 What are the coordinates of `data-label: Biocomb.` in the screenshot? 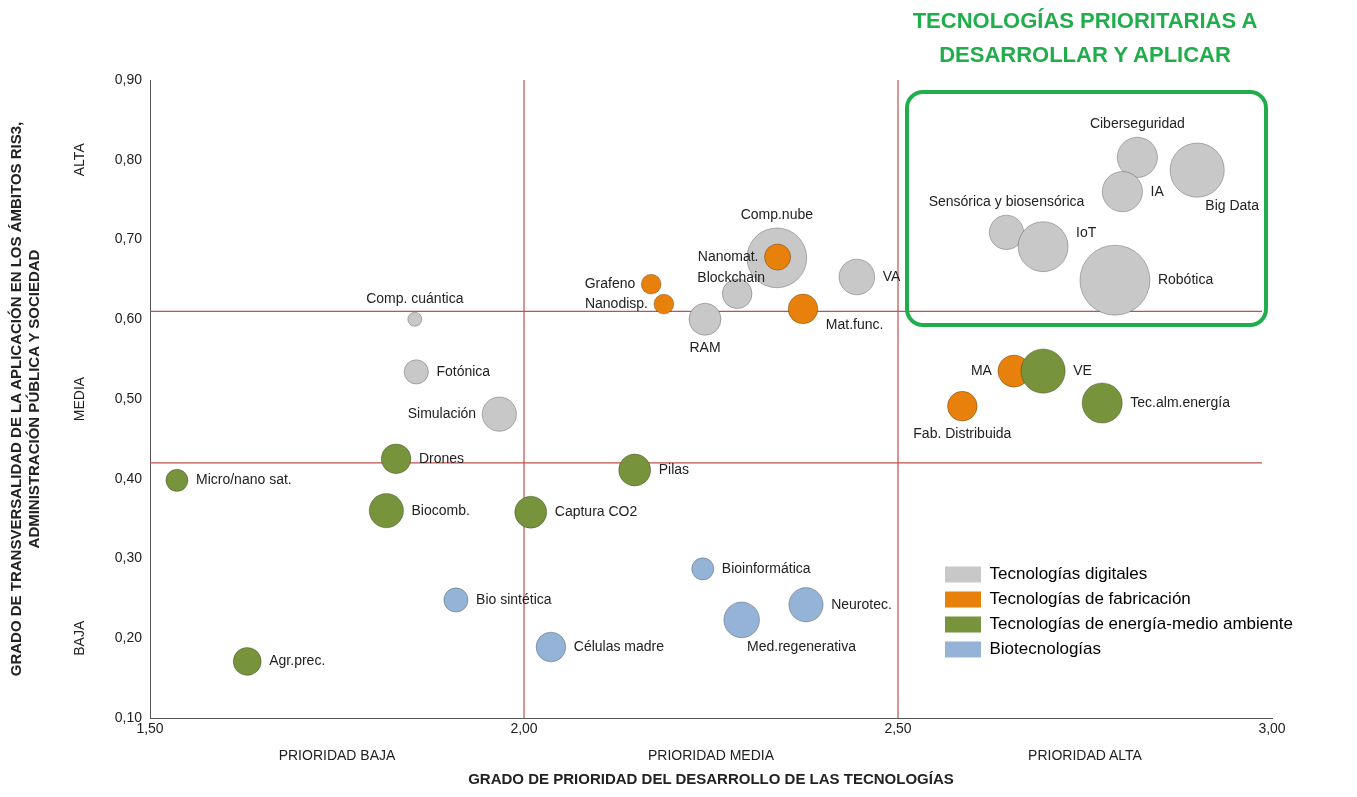 It's located at (440, 509).